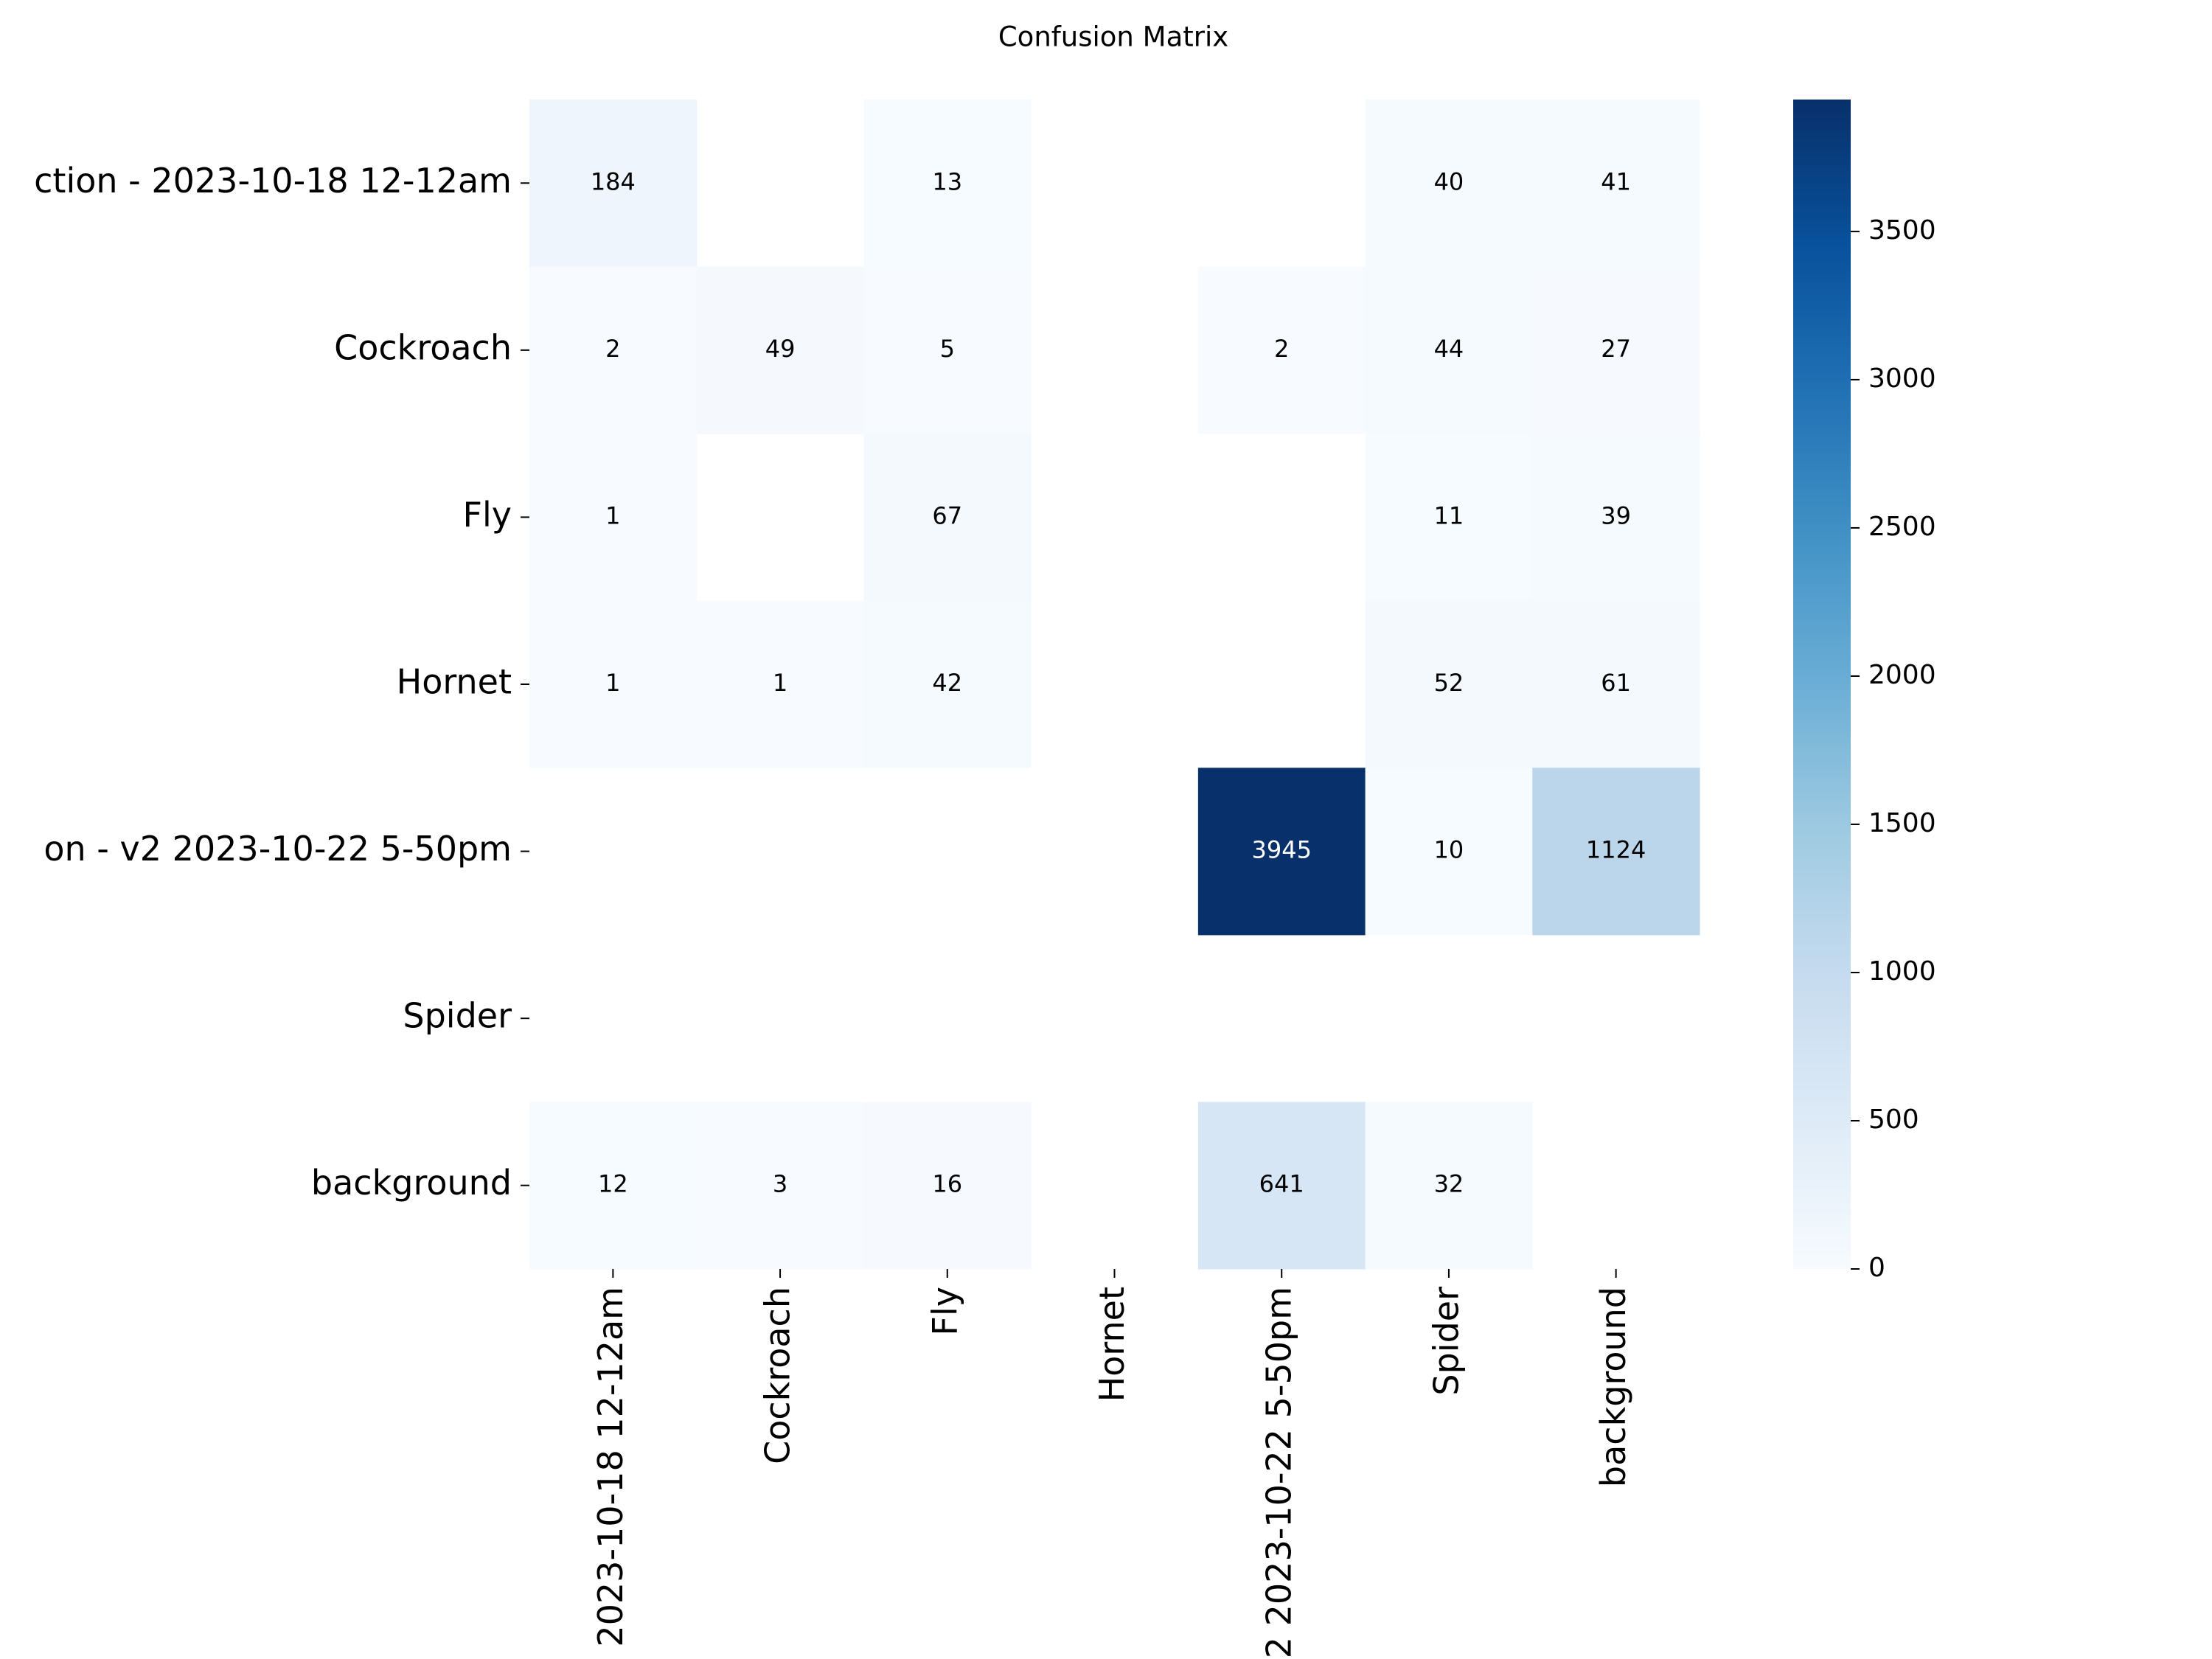  Describe the element at coordinates (1902, 675) in the screenshot. I see `colorbar-tick-label: 2000` at that location.